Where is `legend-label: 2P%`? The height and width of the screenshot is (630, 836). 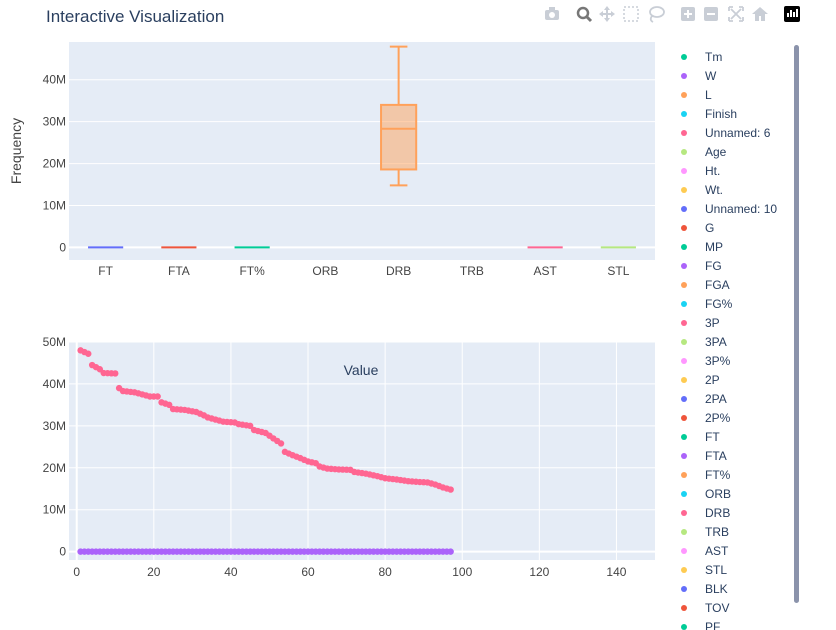
legend-label: 2P% is located at coordinates (718, 418).